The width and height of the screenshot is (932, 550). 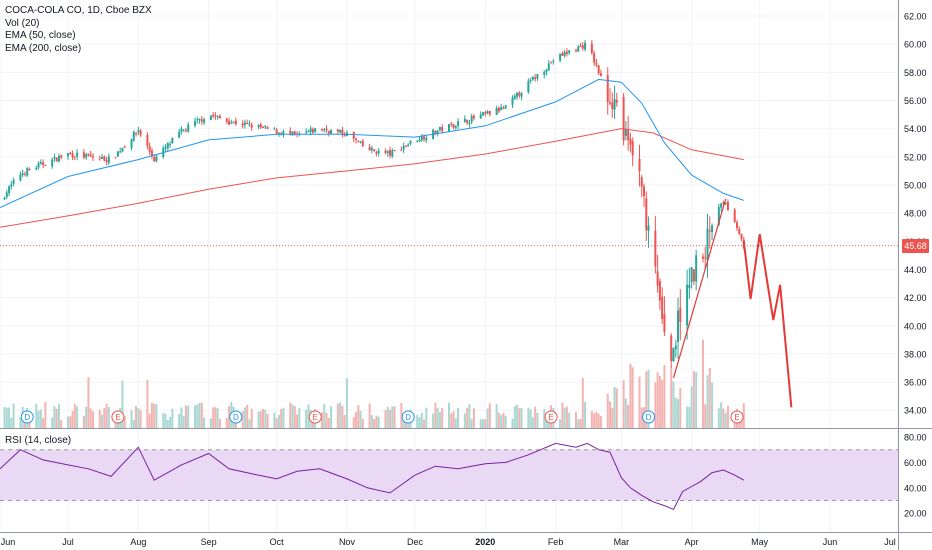 I want to click on drawn-trendline, so click(x=699, y=288).